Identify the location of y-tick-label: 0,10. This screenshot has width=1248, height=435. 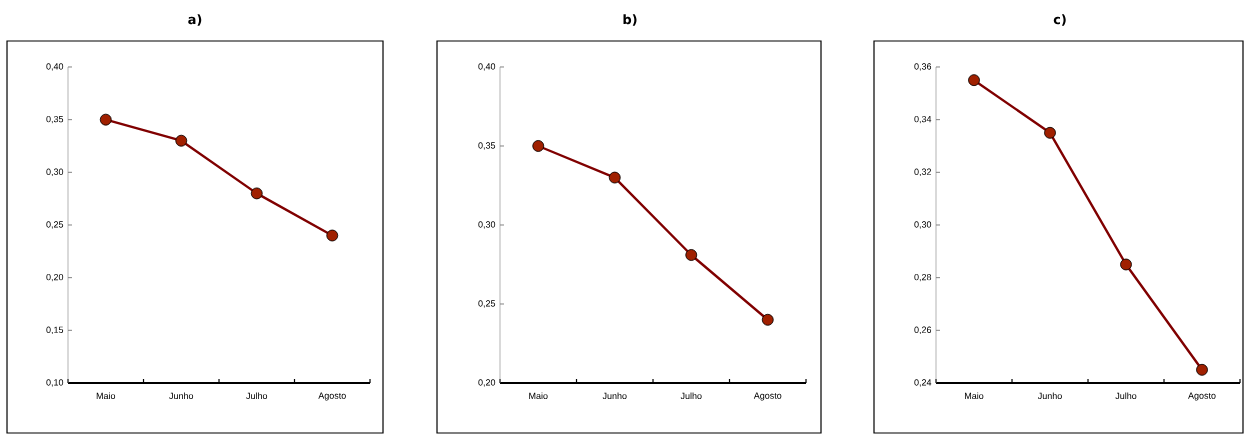
(55, 383).